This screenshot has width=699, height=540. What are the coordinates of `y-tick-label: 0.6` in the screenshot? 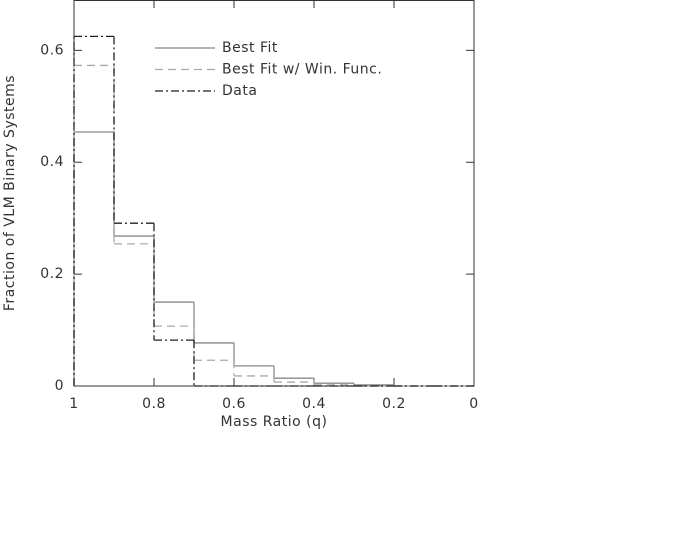 It's located at (52, 50).